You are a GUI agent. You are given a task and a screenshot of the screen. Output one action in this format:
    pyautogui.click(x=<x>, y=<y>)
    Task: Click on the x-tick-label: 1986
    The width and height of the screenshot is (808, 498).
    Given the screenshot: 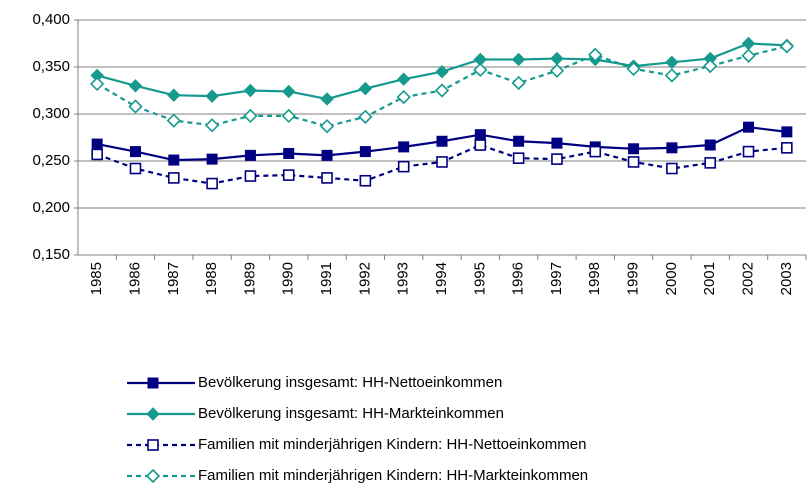 What is the action you would take?
    pyautogui.click(x=134, y=278)
    